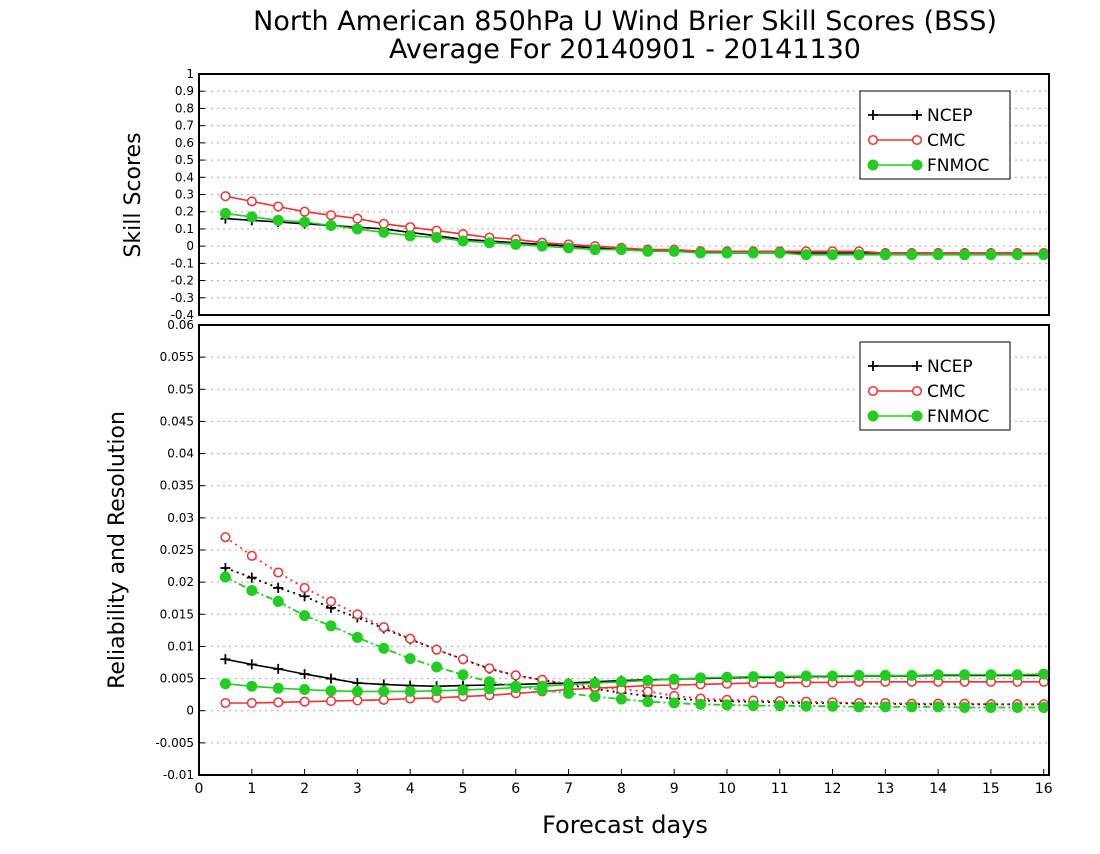  I want to click on bottom-legend-marker-NCEP, so click(917, 366).